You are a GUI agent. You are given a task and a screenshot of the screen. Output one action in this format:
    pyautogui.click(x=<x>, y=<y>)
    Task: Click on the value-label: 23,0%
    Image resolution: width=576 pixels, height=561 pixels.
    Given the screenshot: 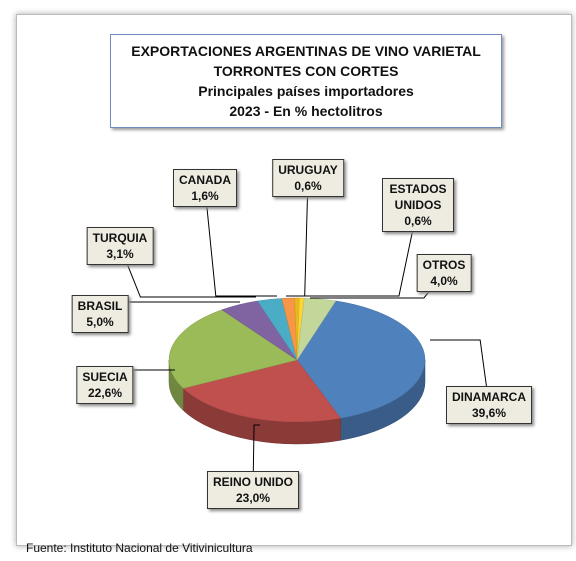 What is the action you would take?
    pyautogui.click(x=253, y=498)
    